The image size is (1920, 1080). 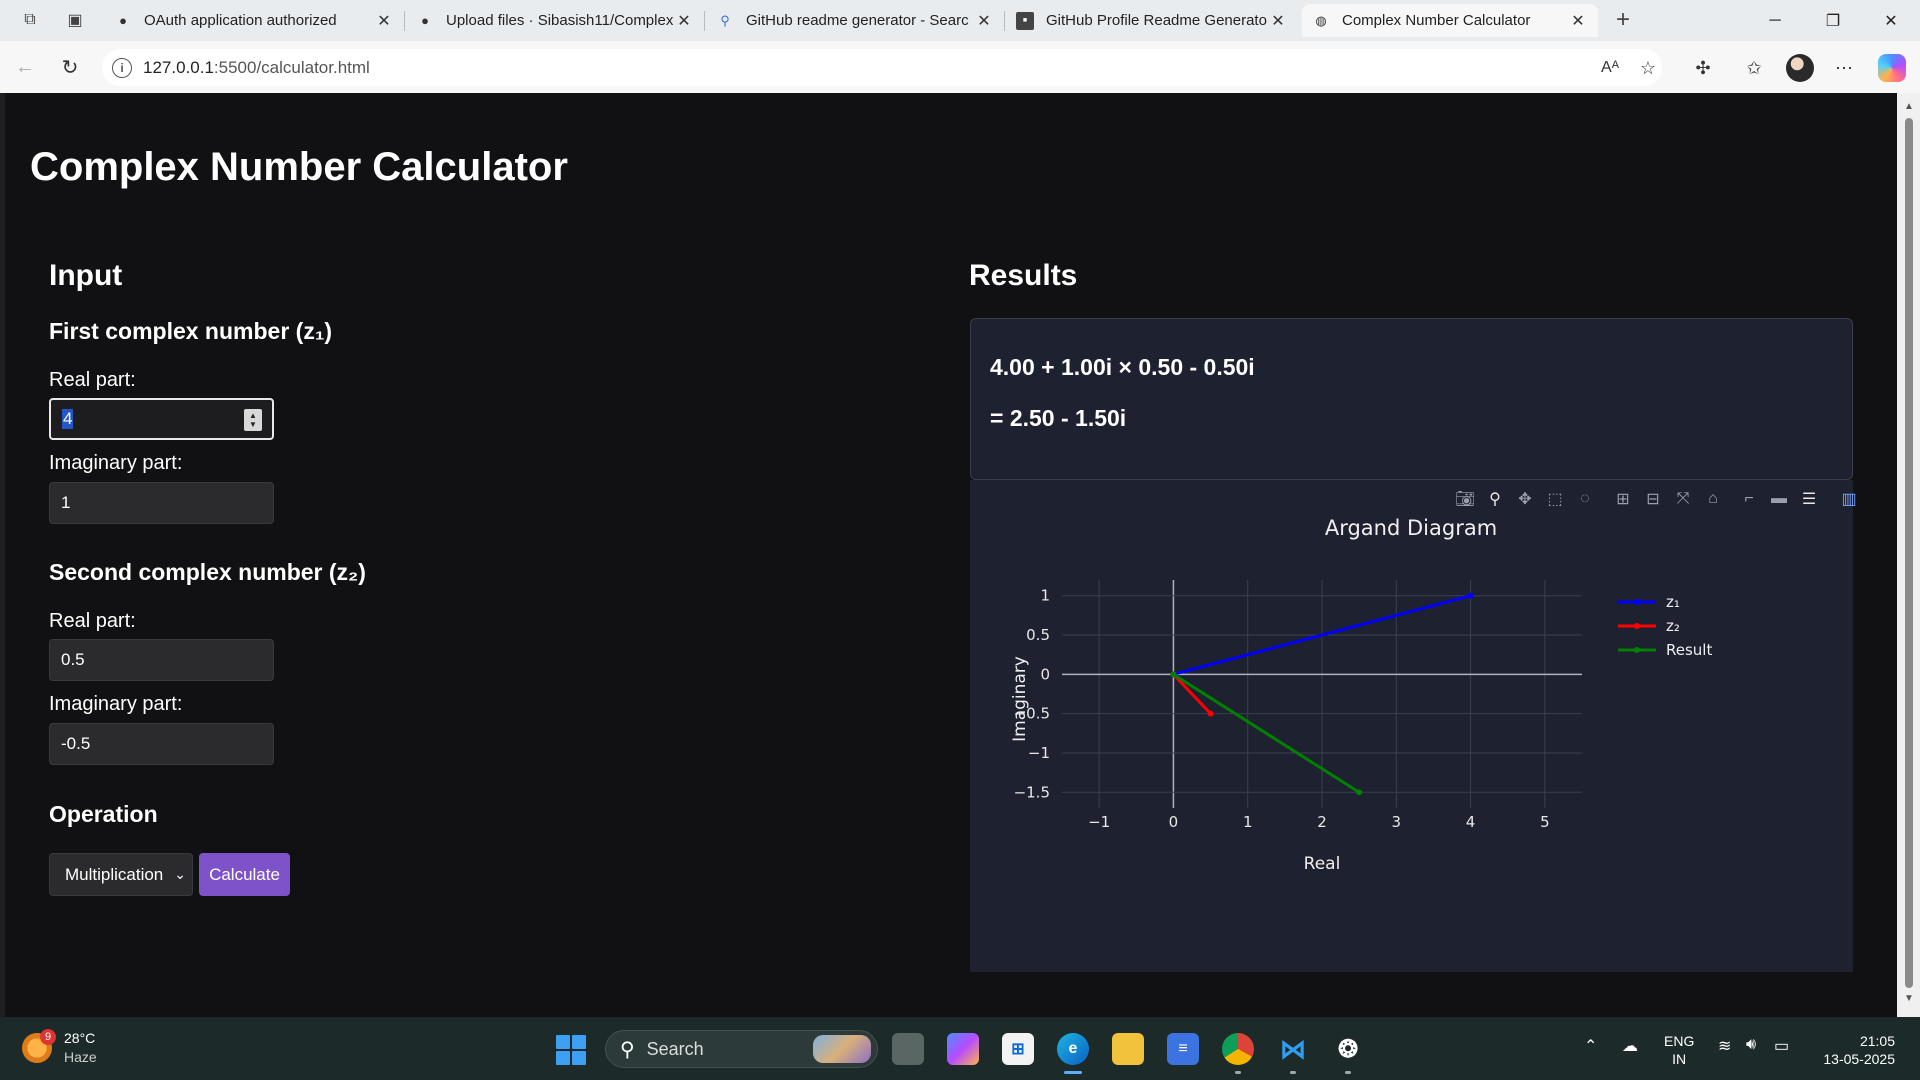 I want to click on legend-entry: z₁, so click(x=1673, y=602).